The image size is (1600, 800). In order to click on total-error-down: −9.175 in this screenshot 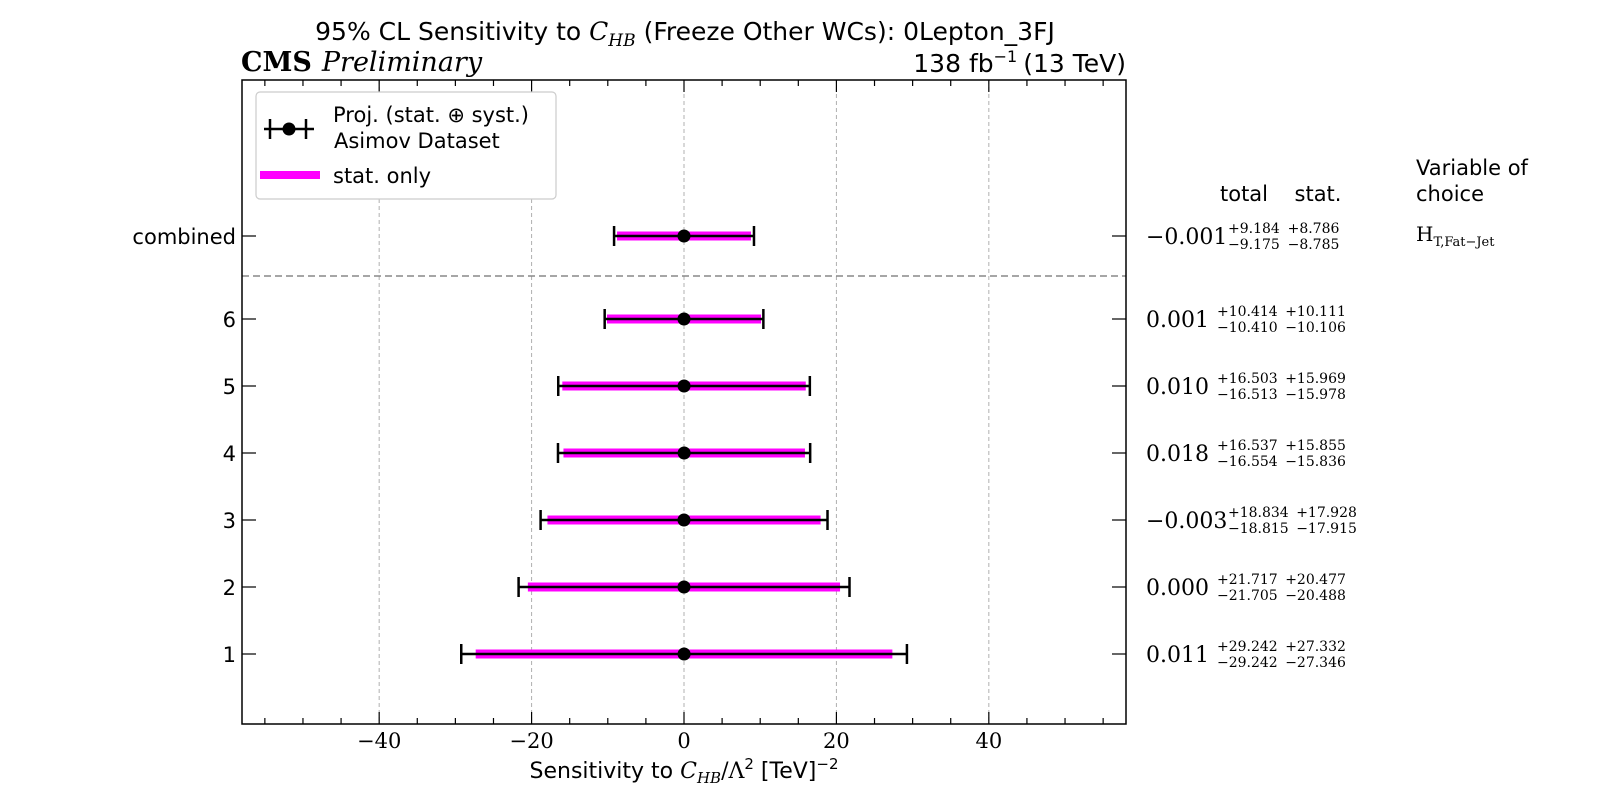, I will do `click(1254, 245)`.